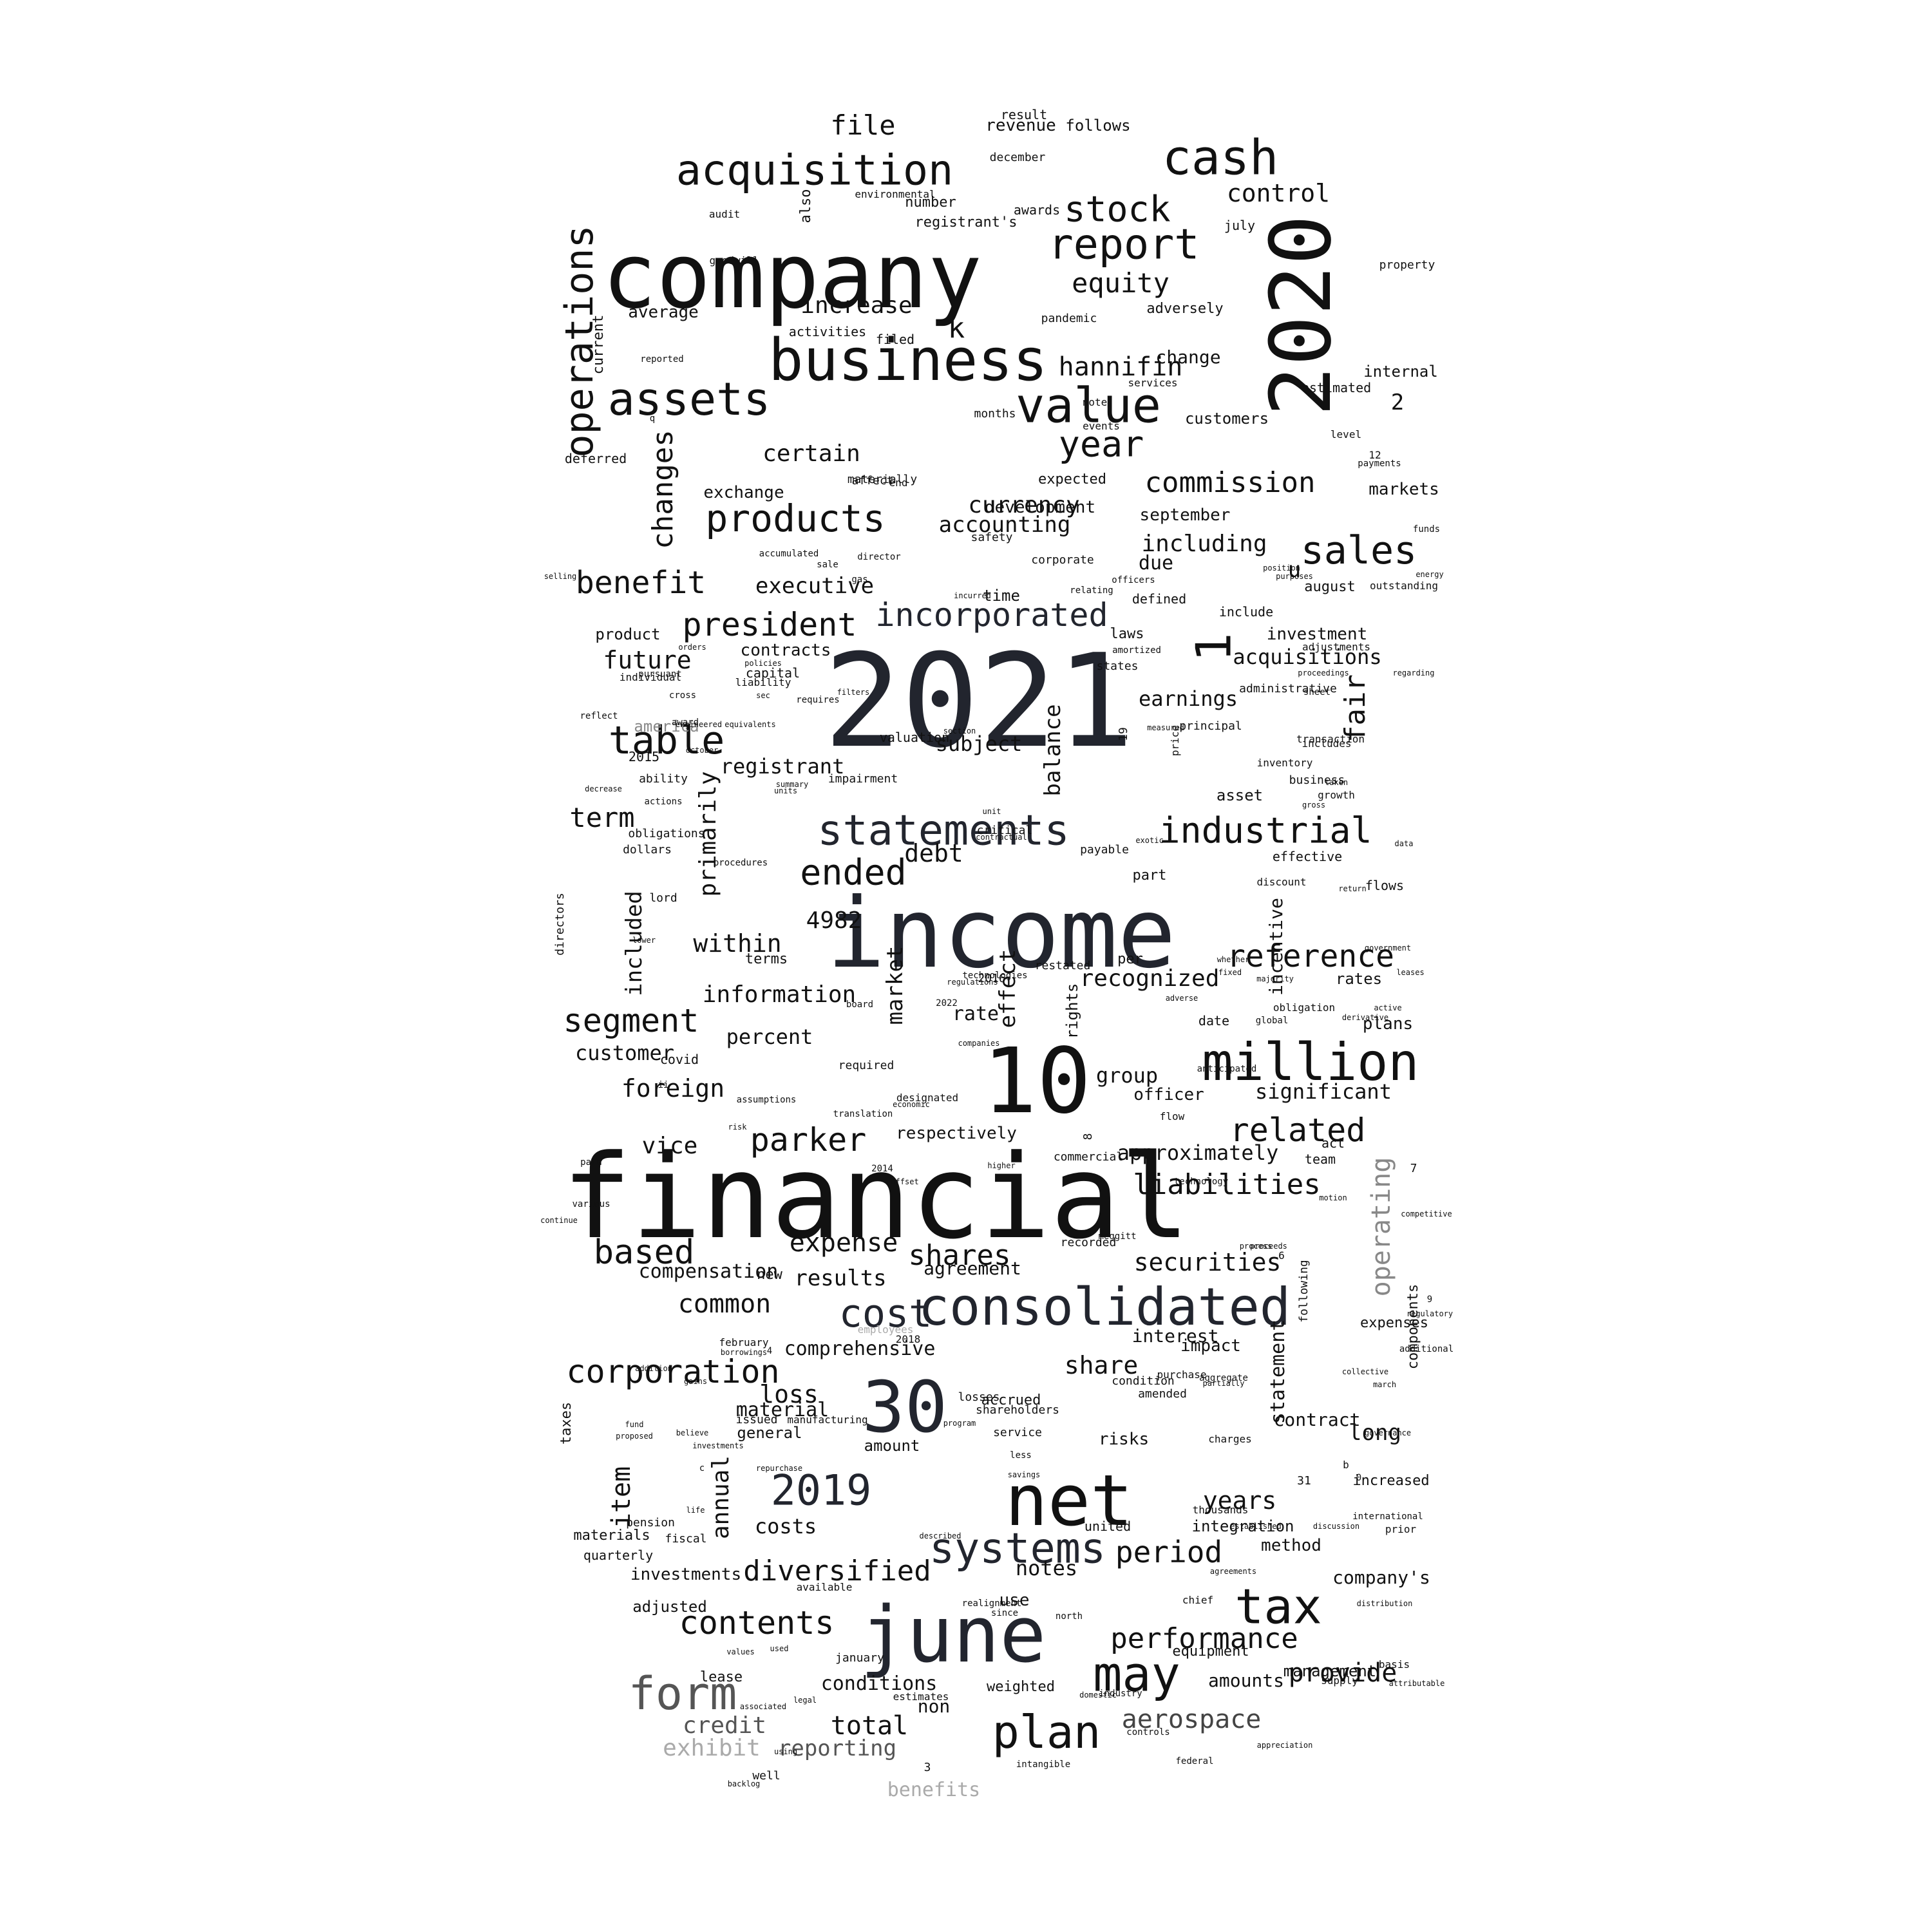  Describe the element at coordinates (1162, 1394) in the screenshot. I see `word-212: amended` at that location.